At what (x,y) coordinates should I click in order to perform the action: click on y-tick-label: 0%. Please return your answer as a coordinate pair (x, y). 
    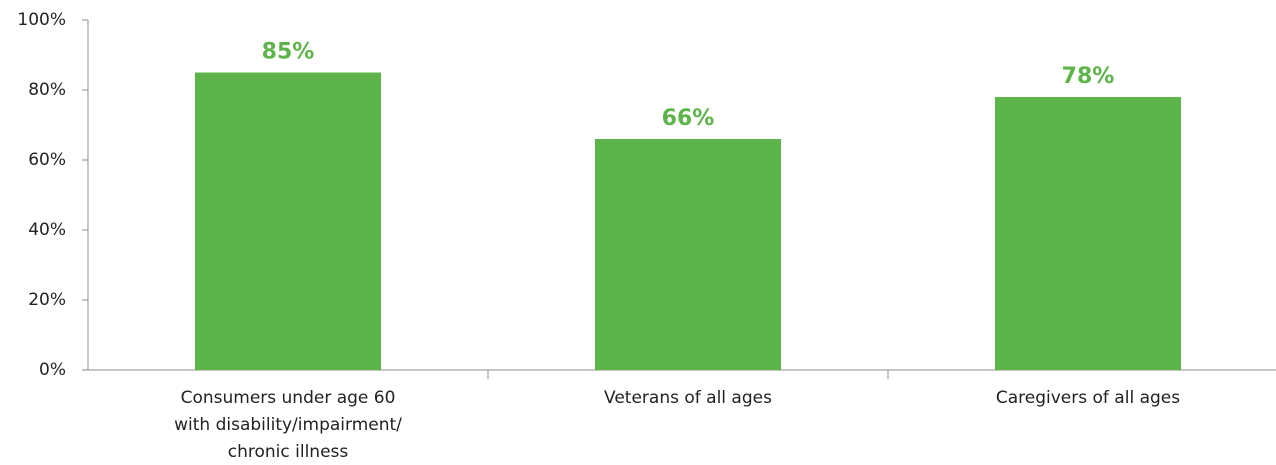
    Looking at the image, I should click on (52, 370).